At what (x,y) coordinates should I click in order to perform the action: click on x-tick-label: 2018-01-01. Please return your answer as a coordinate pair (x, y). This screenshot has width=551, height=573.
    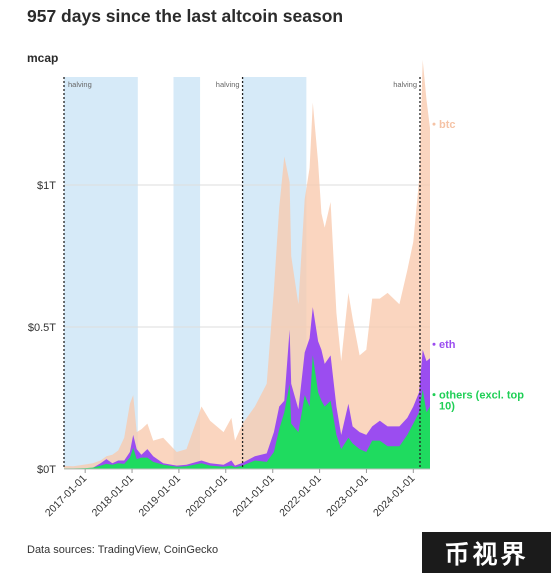
    Looking at the image, I should click on (113, 496).